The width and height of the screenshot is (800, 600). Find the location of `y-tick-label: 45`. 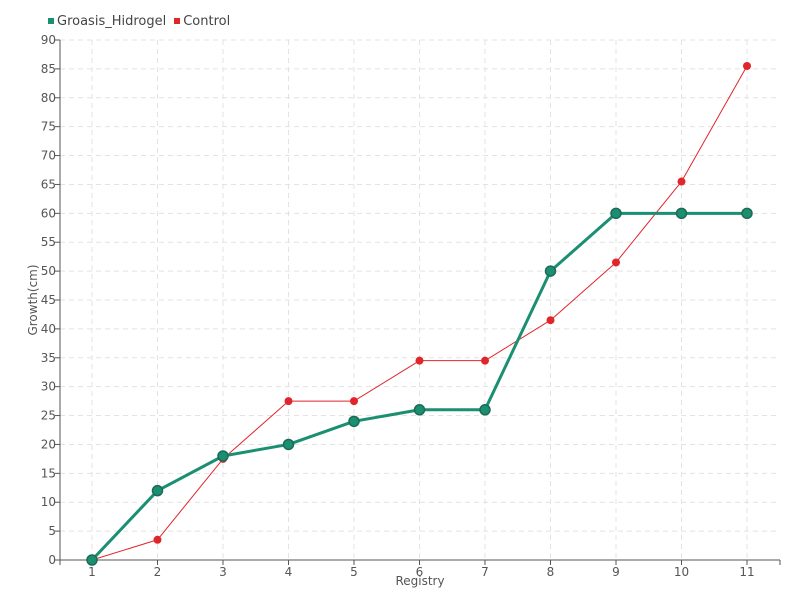

y-tick-label: 45 is located at coordinates (48, 300).